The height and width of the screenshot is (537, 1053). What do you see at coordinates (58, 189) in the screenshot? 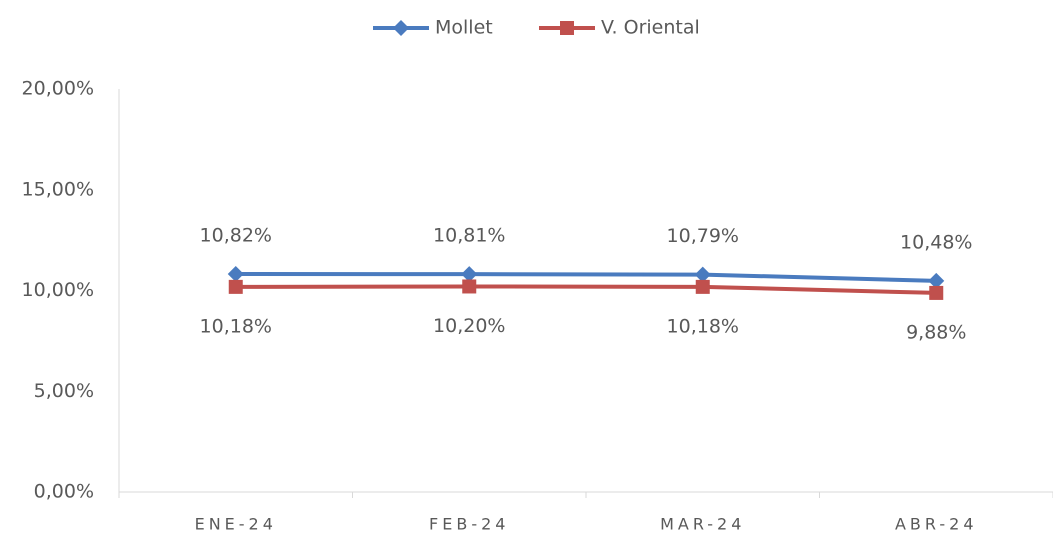
I see `y-tick-label: 15,00%` at bounding box center [58, 189].